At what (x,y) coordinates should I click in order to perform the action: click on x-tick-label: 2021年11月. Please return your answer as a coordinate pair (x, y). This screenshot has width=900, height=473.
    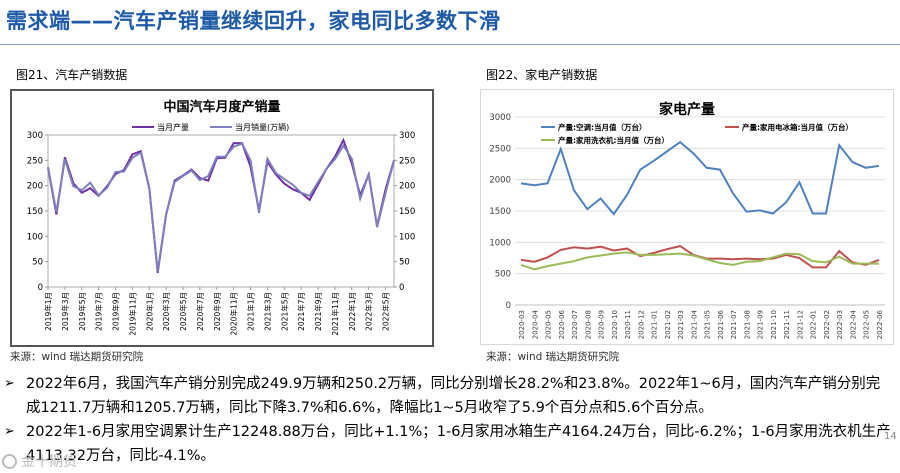
    Looking at the image, I should click on (335, 314).